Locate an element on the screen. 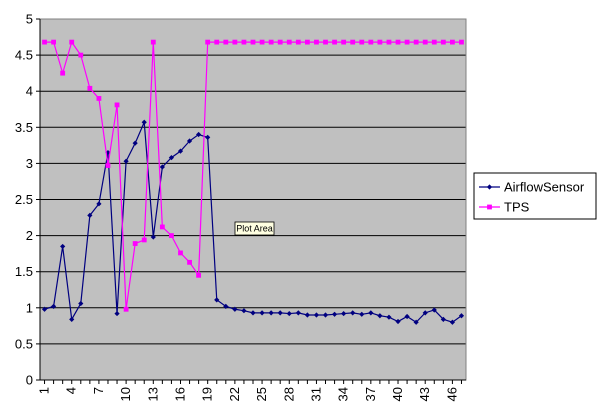  y-tick-label: 2.5 is located at coordinates (24, 199).